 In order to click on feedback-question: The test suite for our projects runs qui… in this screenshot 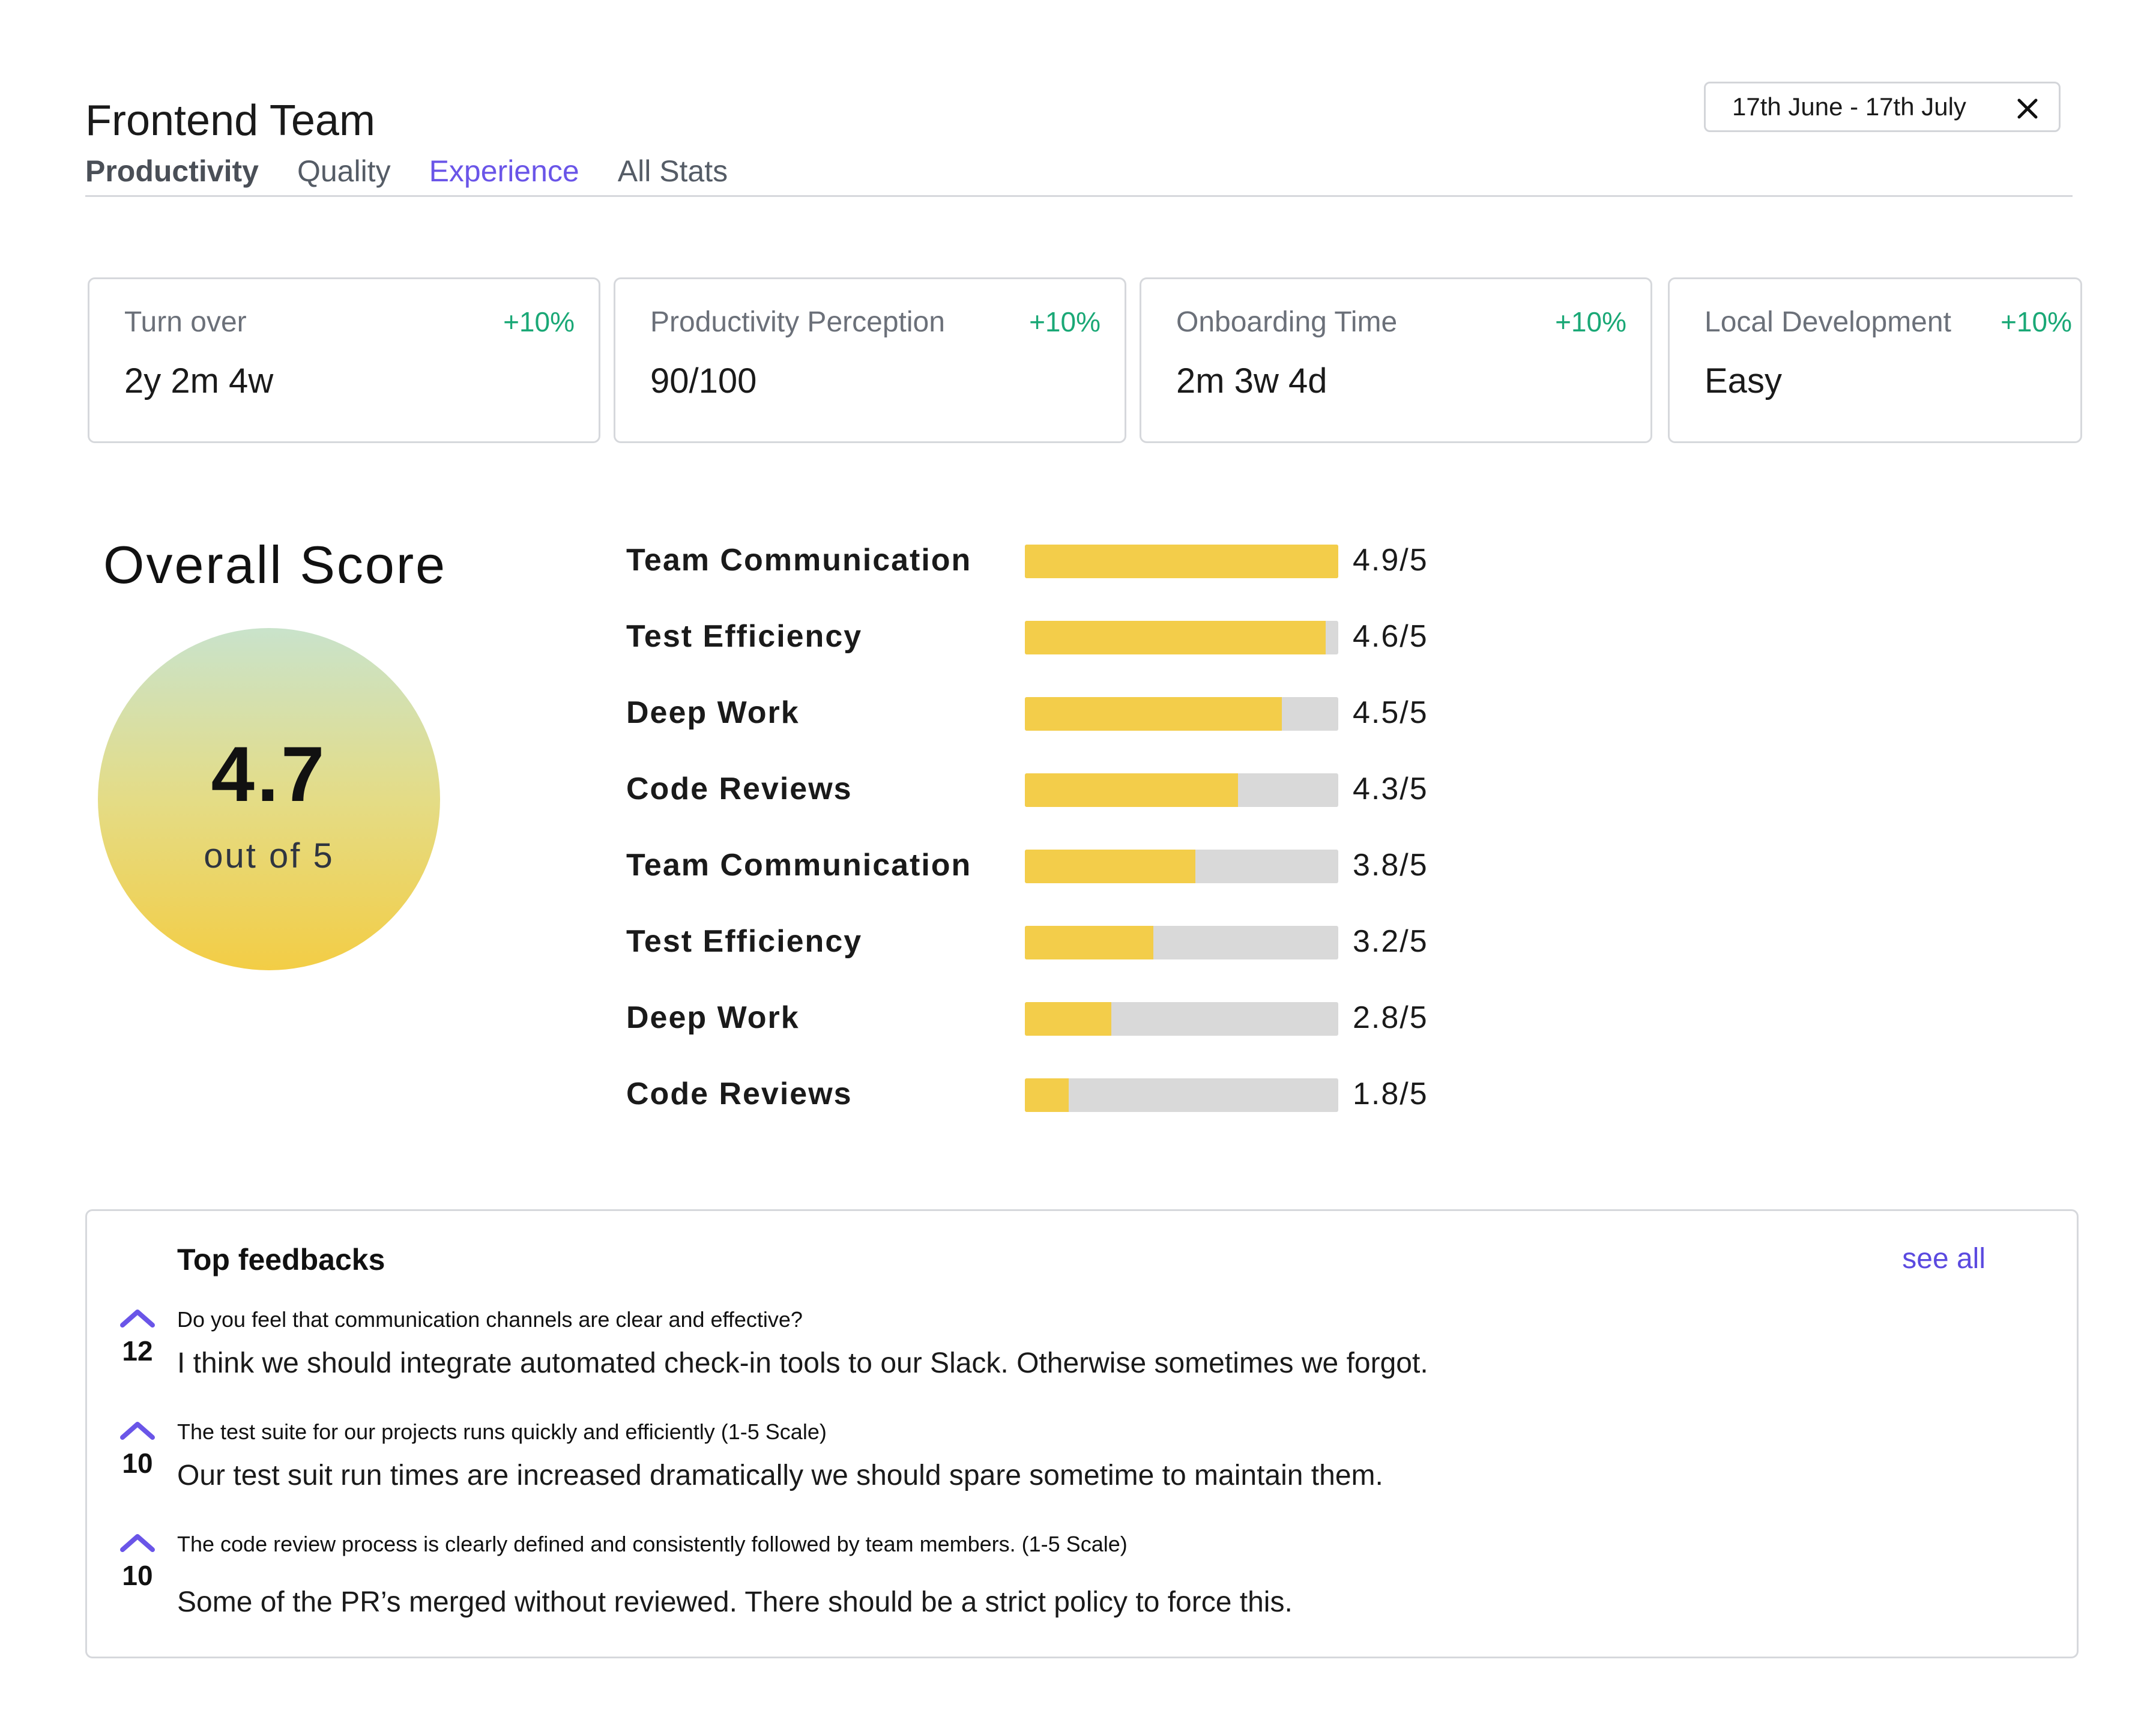, I will do `click(502, 1431)`.